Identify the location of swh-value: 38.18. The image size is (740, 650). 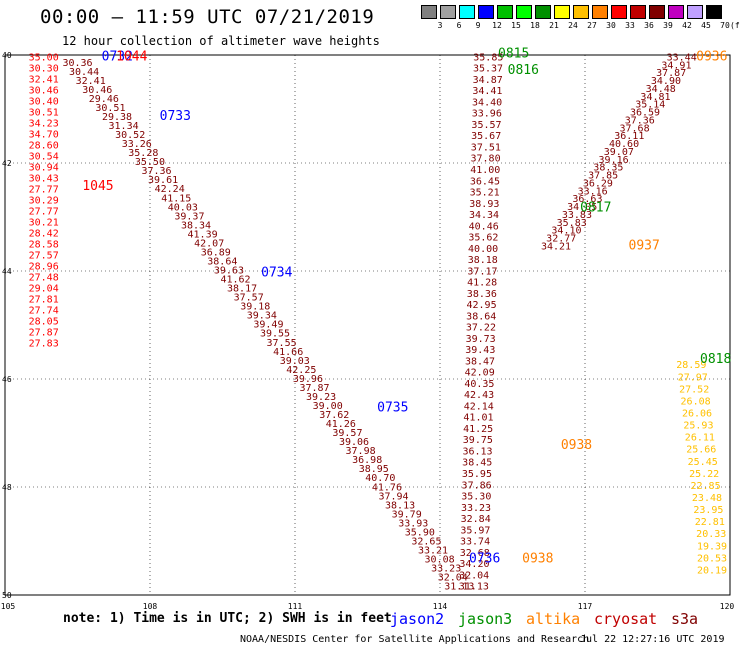
(483, 260).